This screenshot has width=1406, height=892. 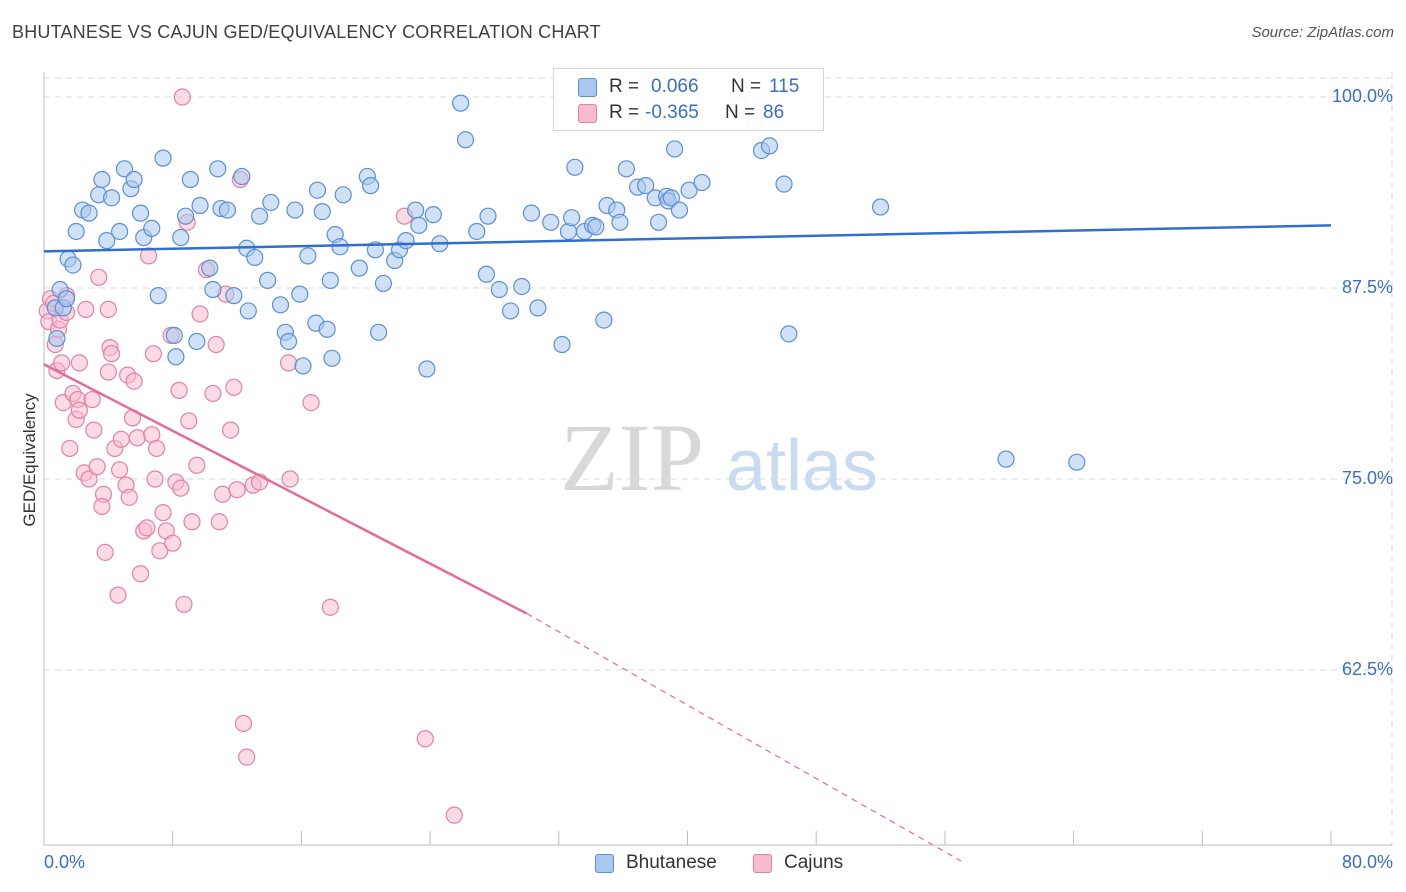 What do you see at coordinates (746, 86) in the screenshot?
I see `legend-n-label: N =` at bounding box center [746, 86].